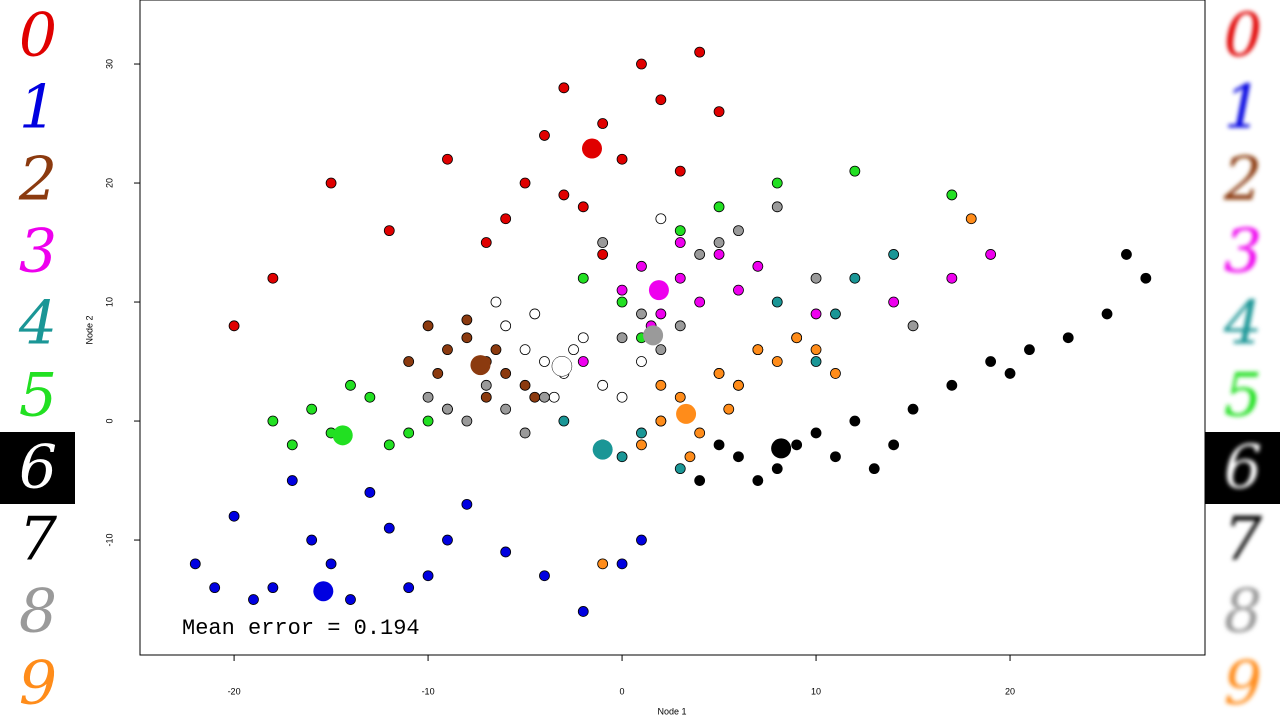 This screenshot has width=1280, height=725. What do you see at coordinates (38, 684) in the screenshot?
I see `legend-digit: 9` at bounding box center [38, 684].